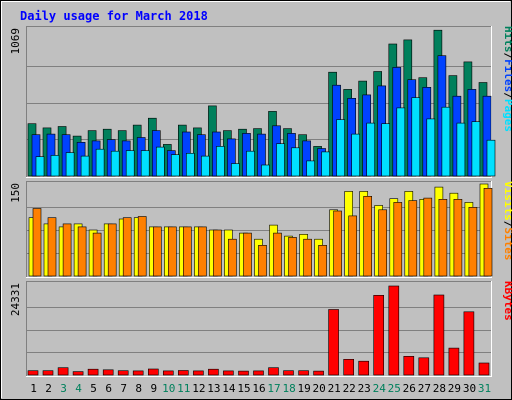 This screenshot has width=512, height=400. I want to click on x-tick-label-16: 16, so click(258, 388).